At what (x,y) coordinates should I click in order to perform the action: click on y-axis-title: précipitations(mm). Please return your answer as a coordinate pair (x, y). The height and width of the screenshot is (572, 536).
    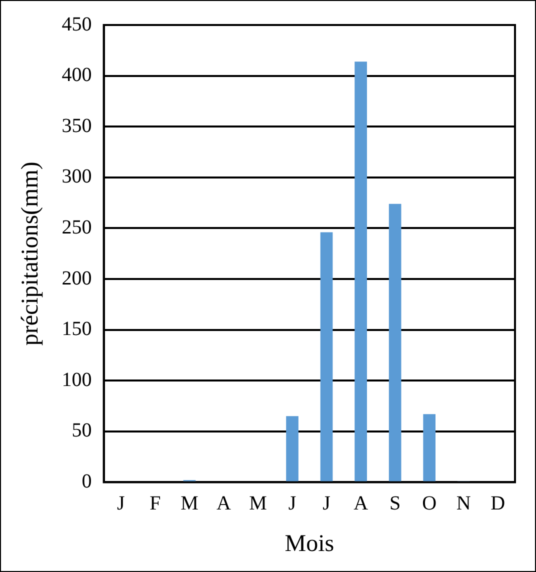
    Looking at the image, I should click on (31, 254).